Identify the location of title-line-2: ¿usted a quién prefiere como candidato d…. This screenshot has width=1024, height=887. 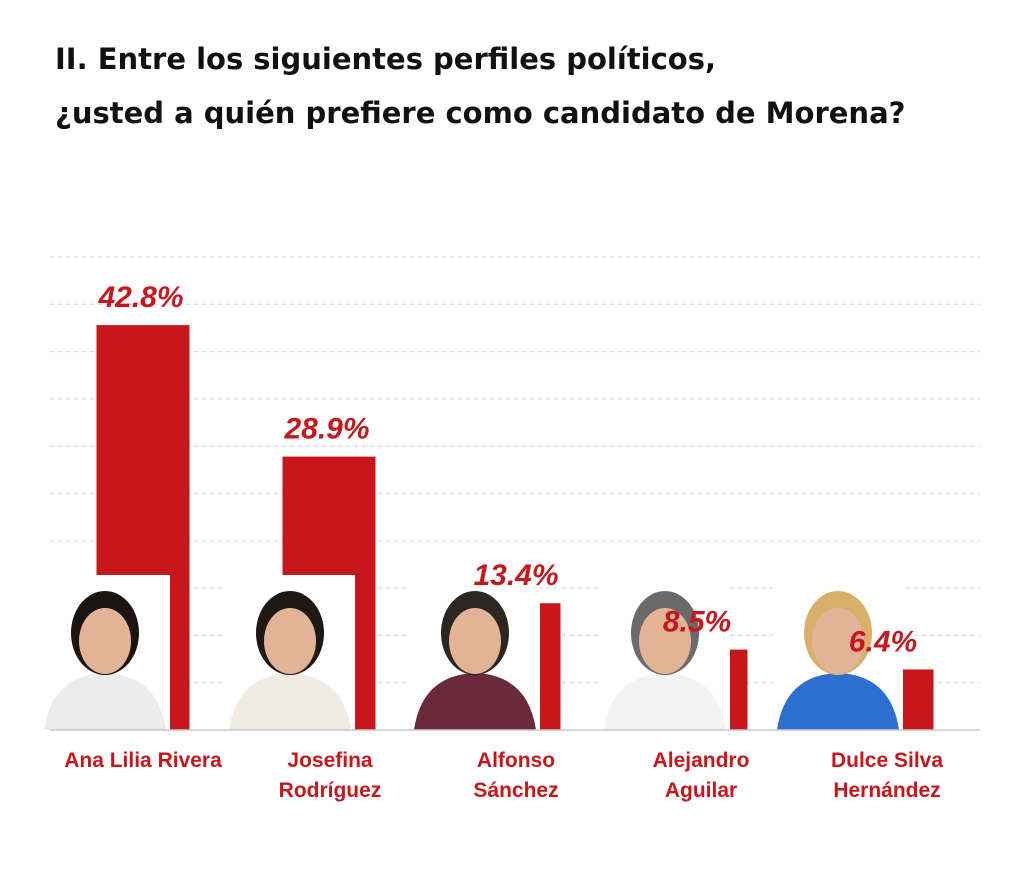
(480, 113).